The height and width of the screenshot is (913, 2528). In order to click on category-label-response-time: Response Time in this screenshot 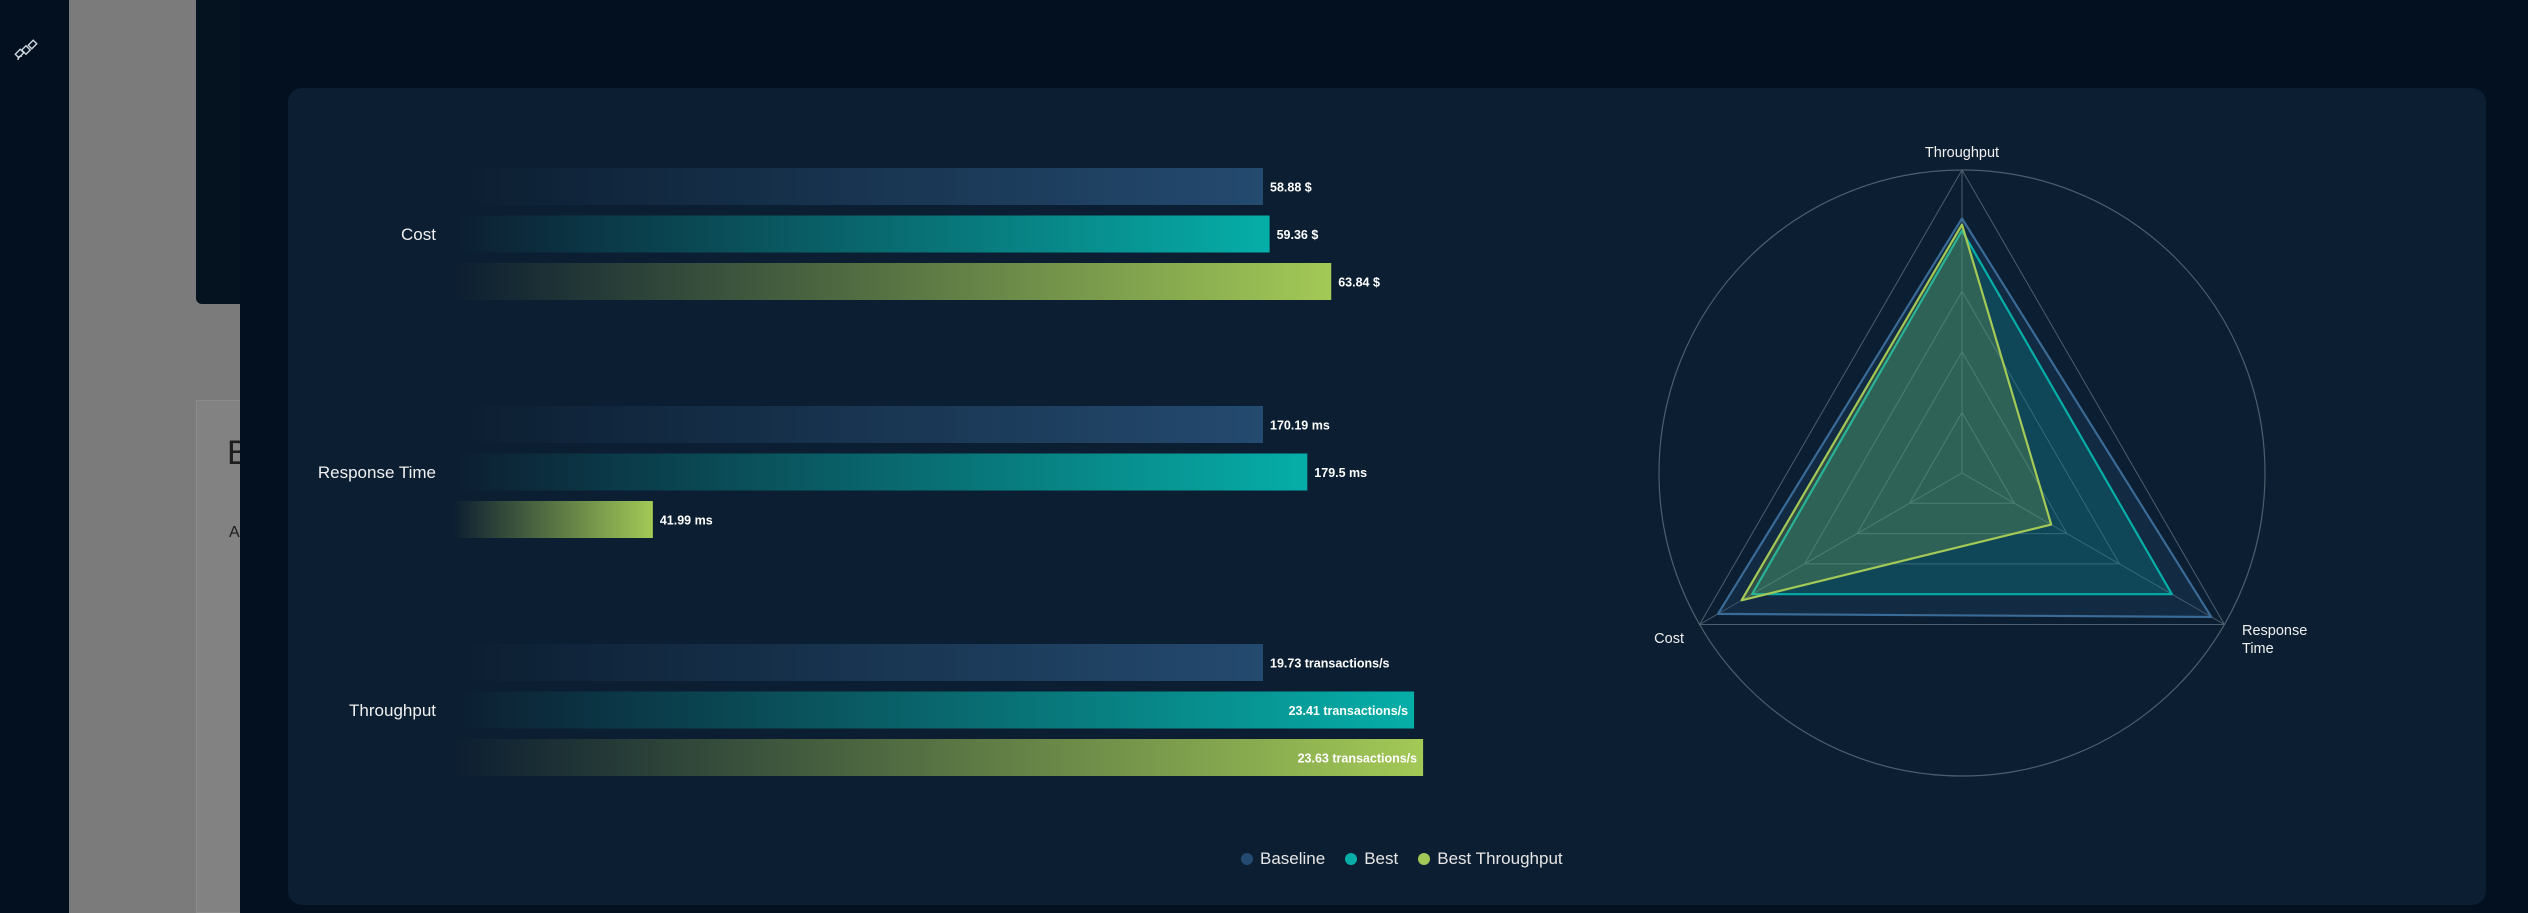, I will do `click(377, 472)`.